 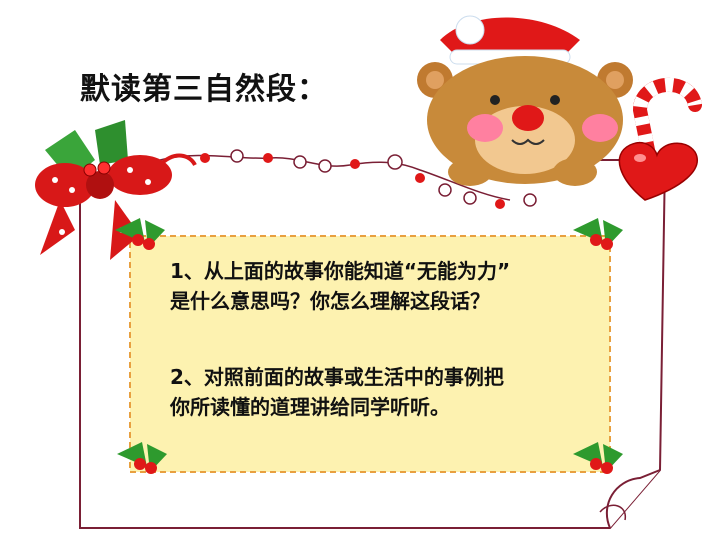 What do you see at coordinates (340, 271) in the screenshot?
I see `question-line: 1、从上面的故事你能知道“无能为力”` at bounding box center [340, 271].